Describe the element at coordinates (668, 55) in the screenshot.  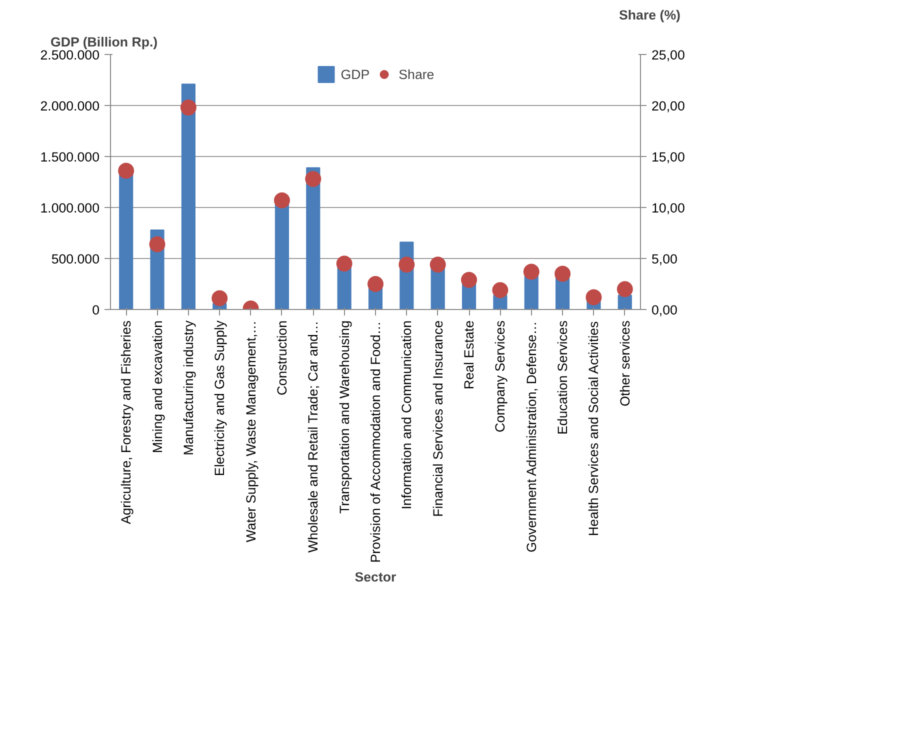
I see `y2-tick-label: 25,00` at that location.